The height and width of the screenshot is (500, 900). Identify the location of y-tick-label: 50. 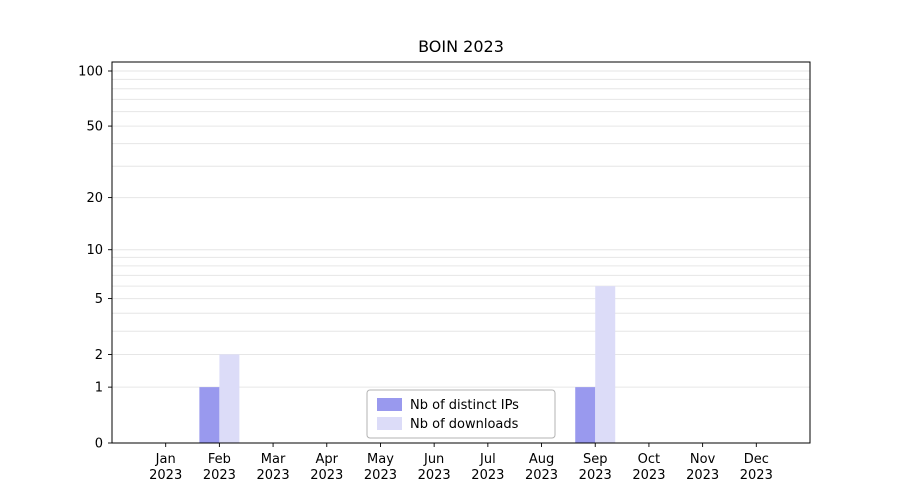
(94, 127).